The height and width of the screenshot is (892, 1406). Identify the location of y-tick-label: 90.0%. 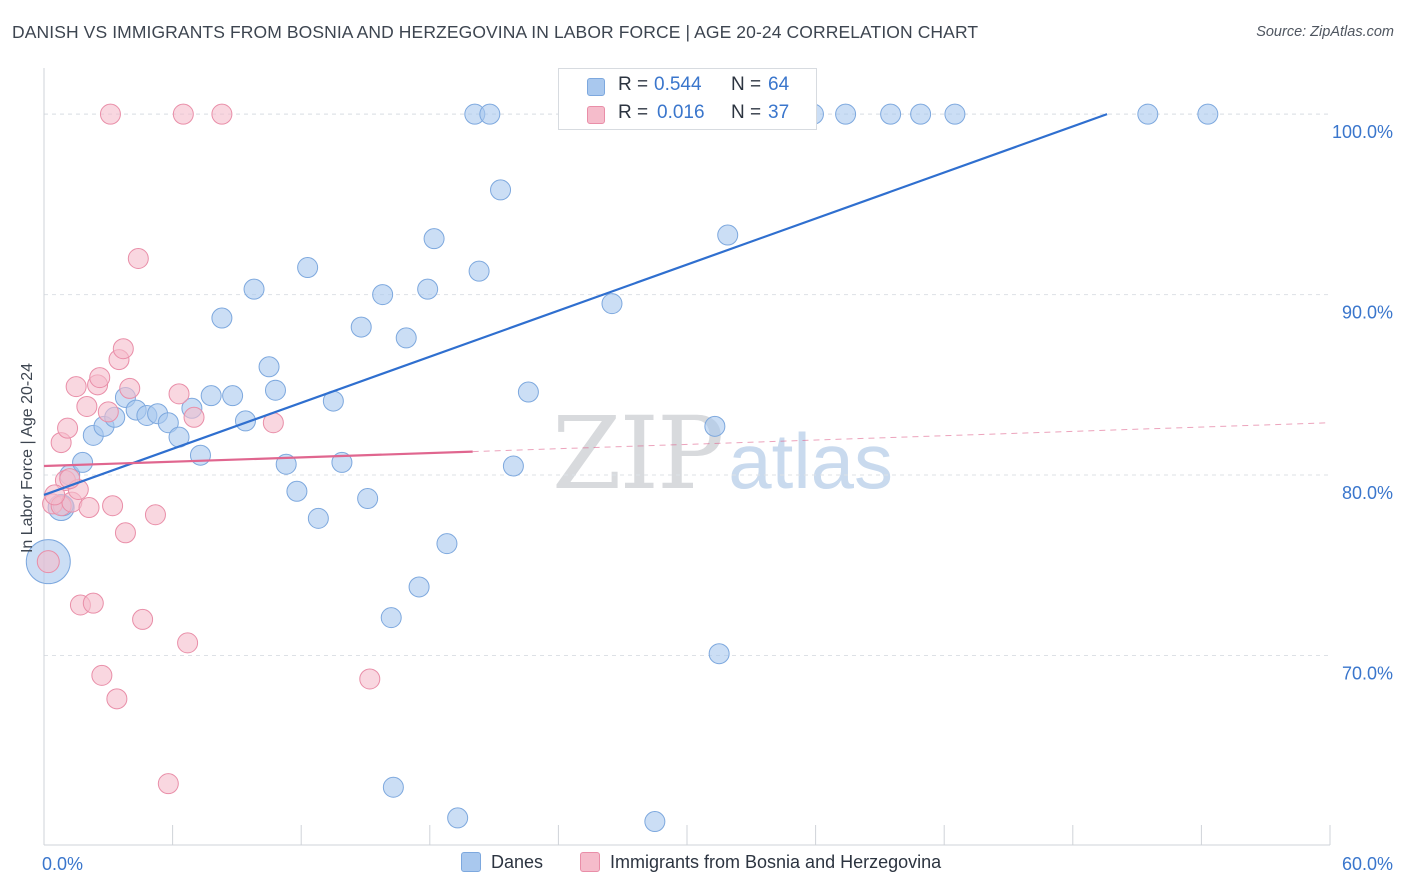
(1367, 313).